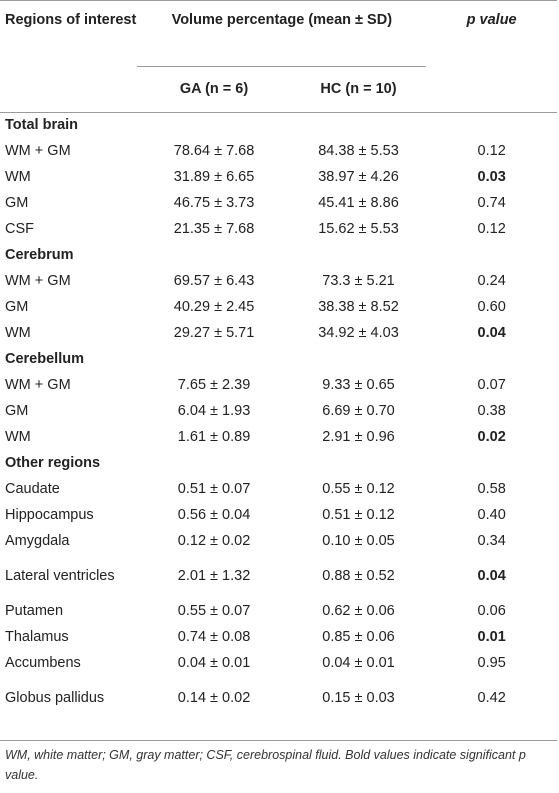  Describe the element at coordinates (491, 637) in the screenshot. I see `p-value-cell: 0.01` at that location.